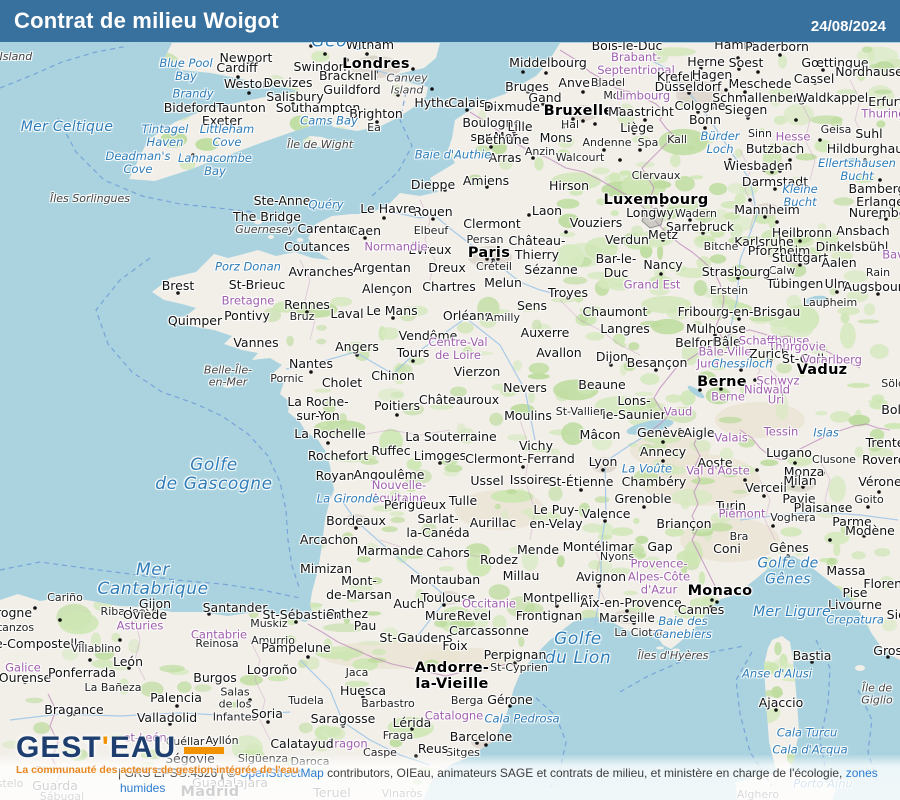 This screenshot has width=900, height=800. What do you see at coordinates (281, 773) in the screenshot?
I see `openstreetmap-link: OpenStreetMap` at bounding box center [281, 773].